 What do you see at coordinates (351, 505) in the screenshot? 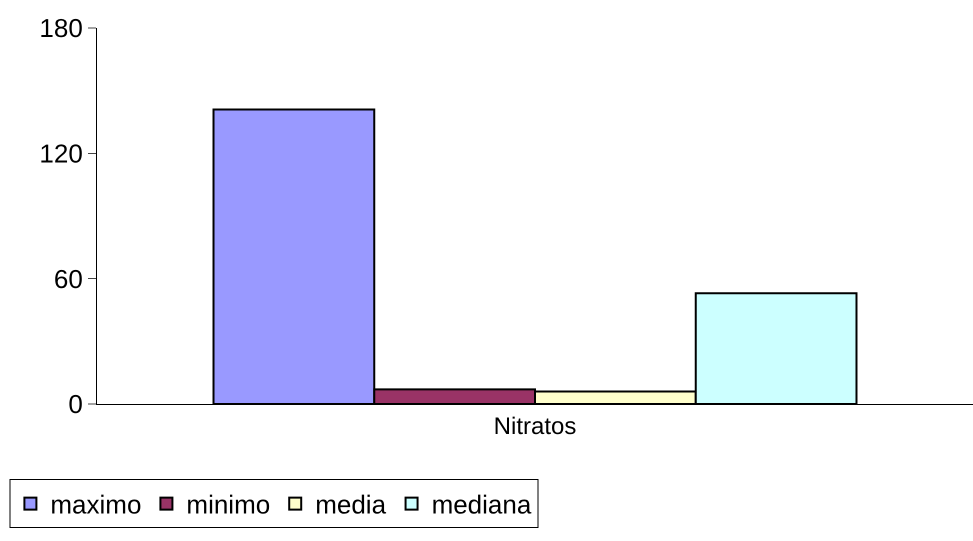
I see `legend-label: media` at bounding box center [351, 505].